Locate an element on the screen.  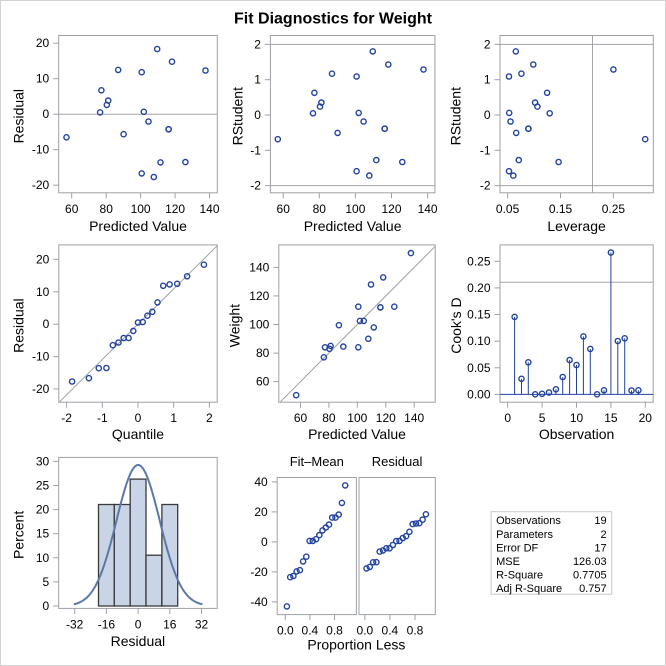
svg-text: -16 is located at coordinates (107, 624).